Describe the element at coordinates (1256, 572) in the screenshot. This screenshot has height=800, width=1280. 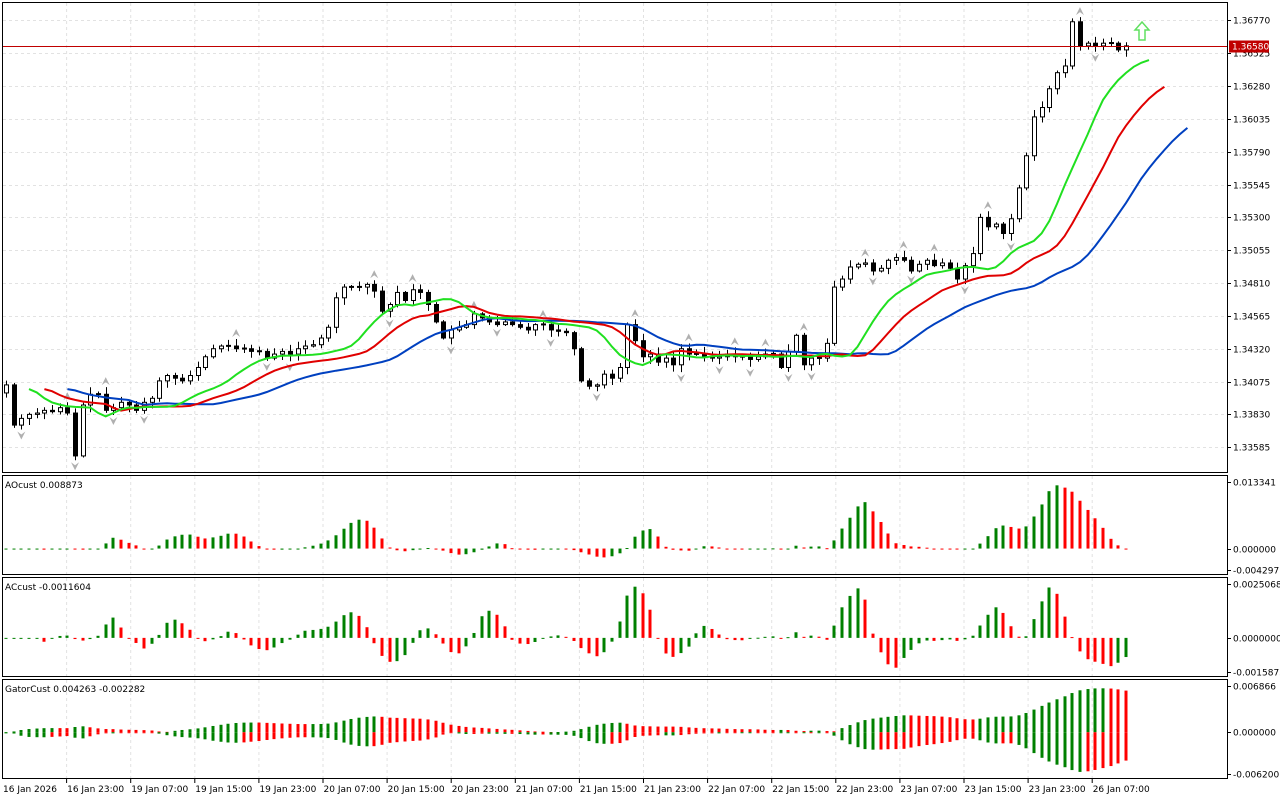
I see `ao-tick-label: -0.004297` at that location.